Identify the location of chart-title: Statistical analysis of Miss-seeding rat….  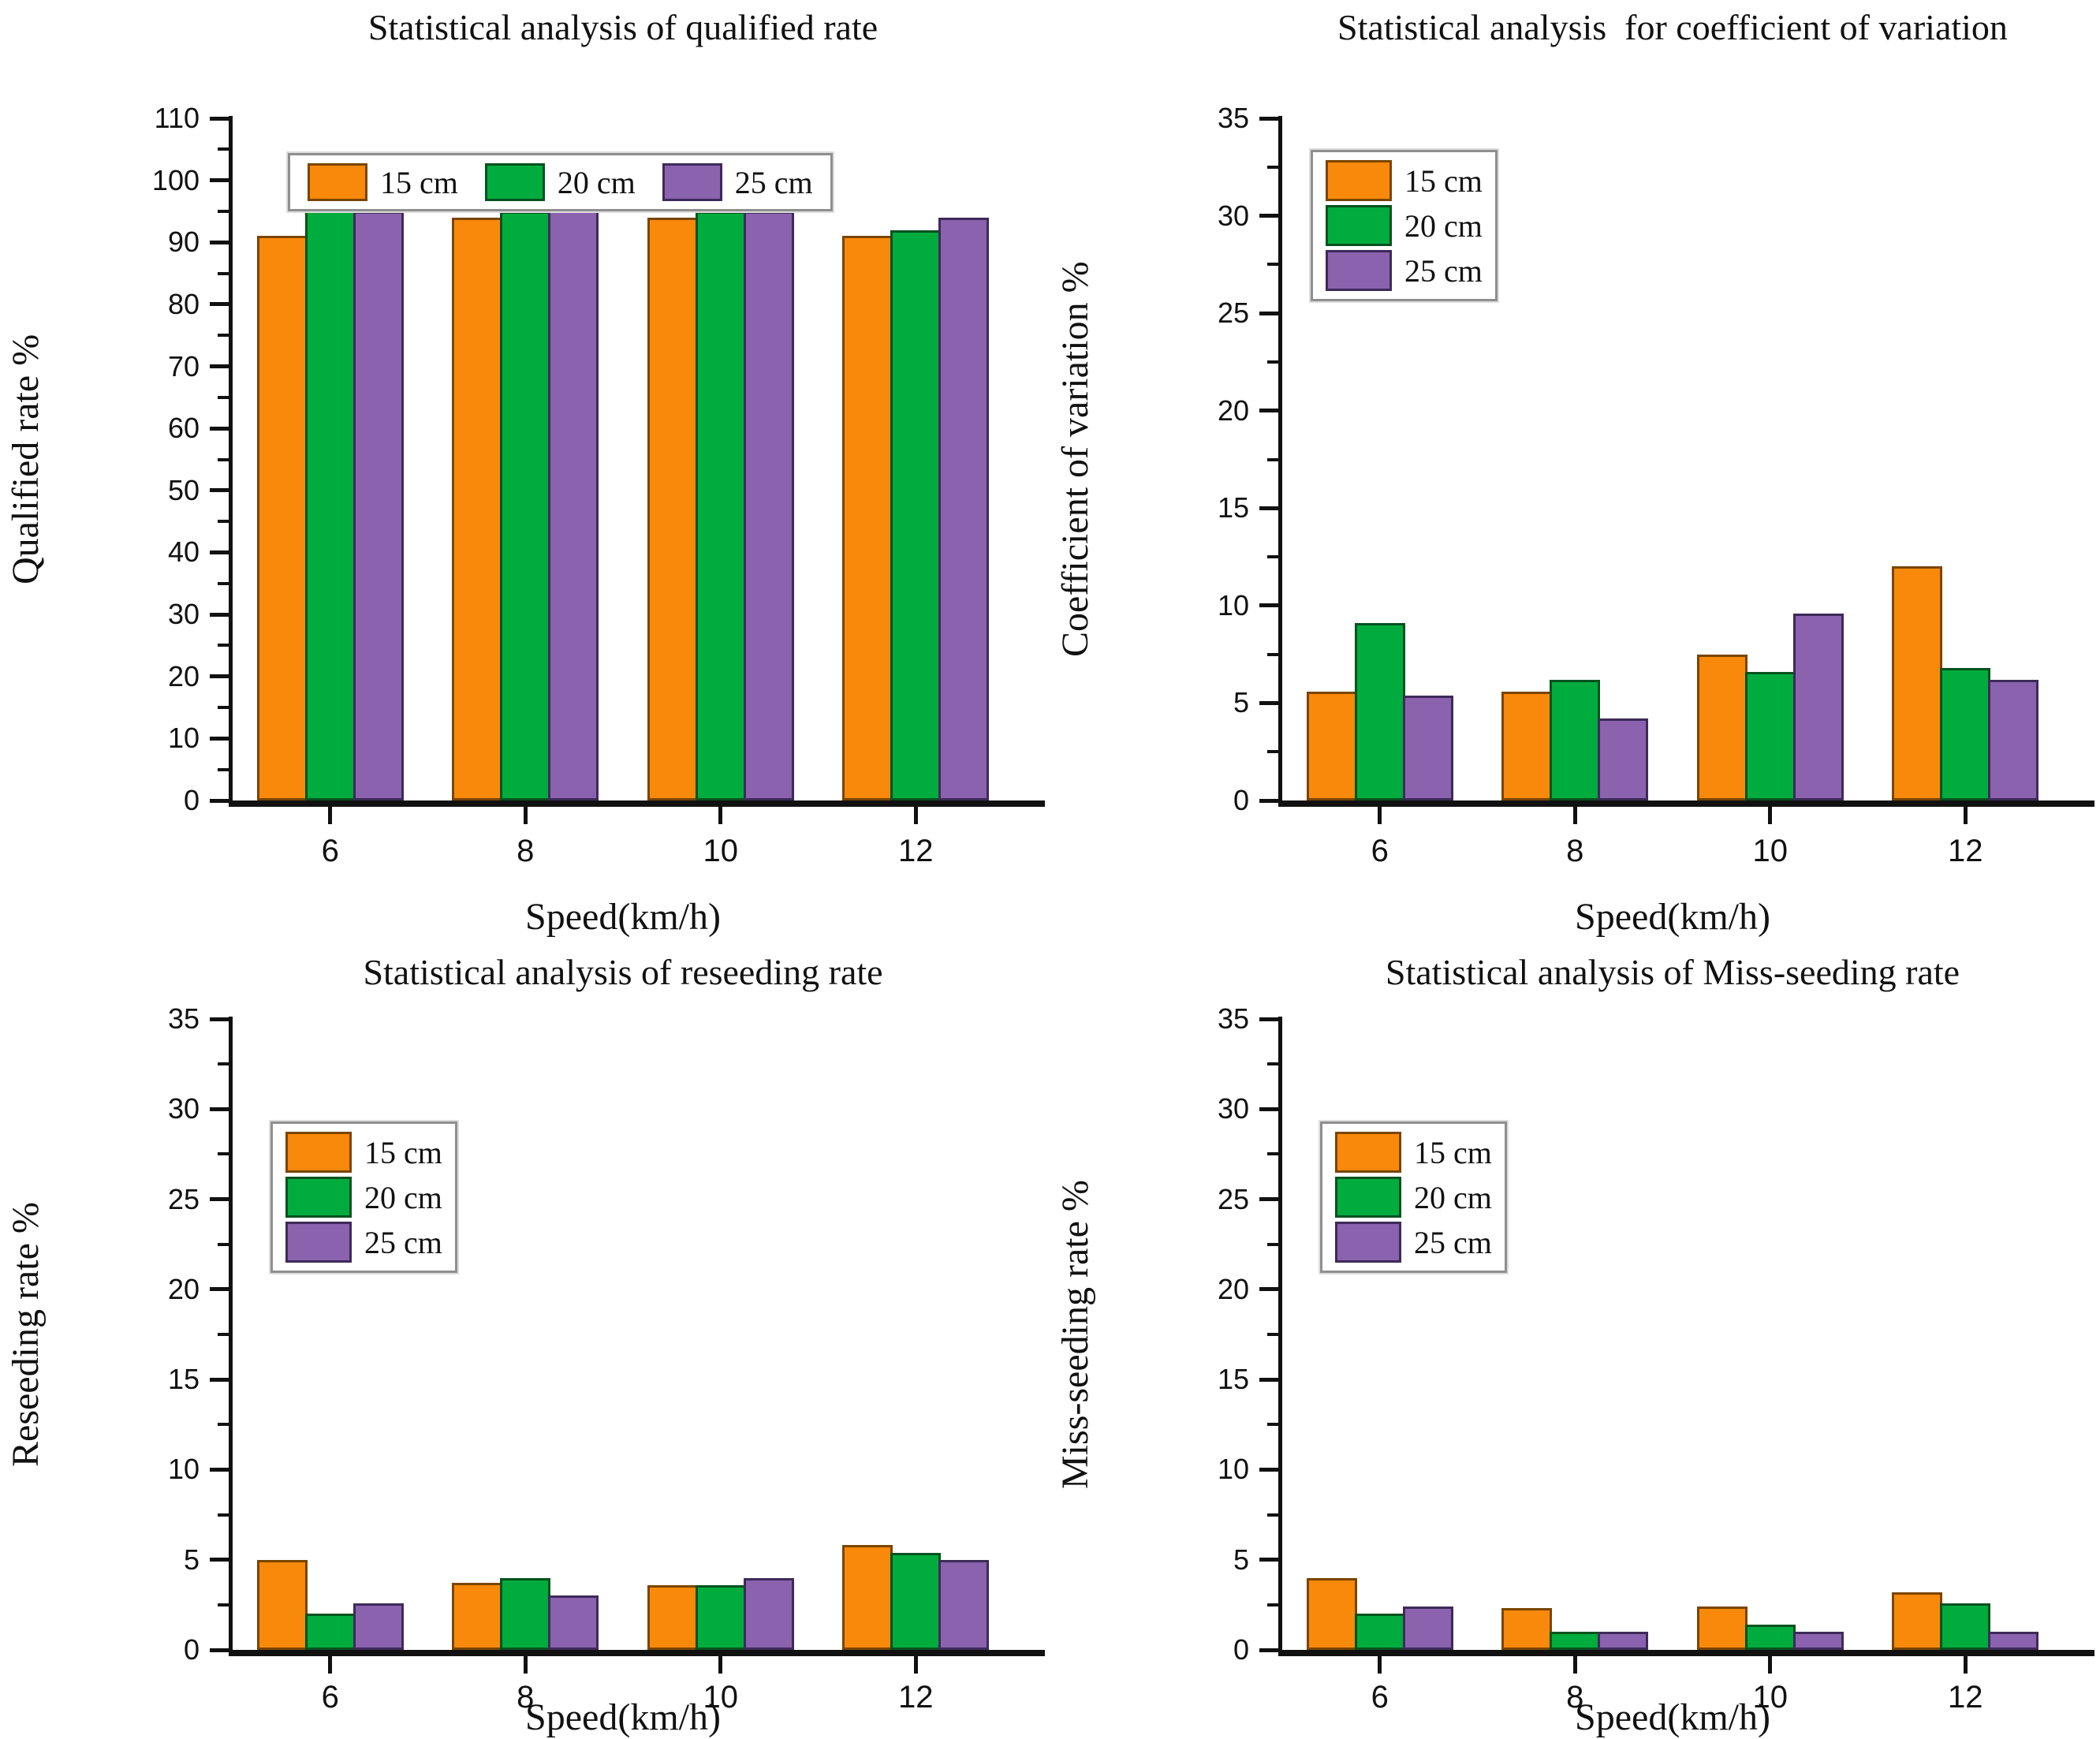
(1673, 972).